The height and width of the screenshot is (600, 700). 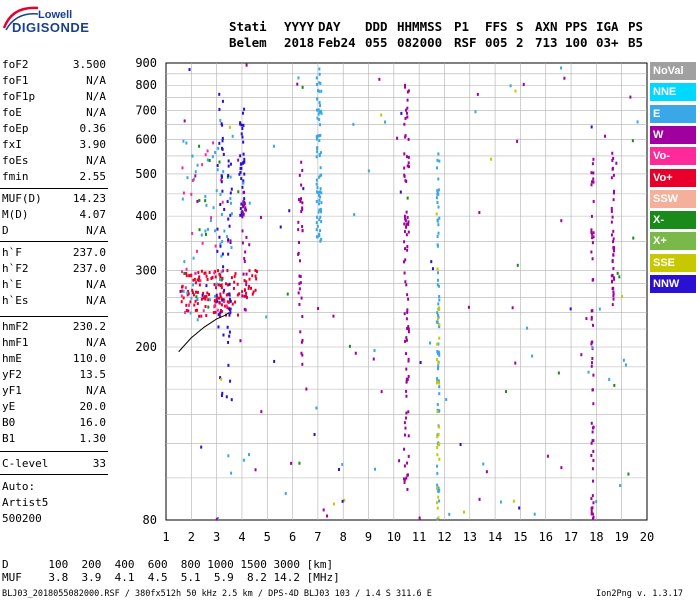 What do you see at coordinates (317, 537) in the screenshot?
I see `x-tick-label: 7` at bounding box center [317, 537].